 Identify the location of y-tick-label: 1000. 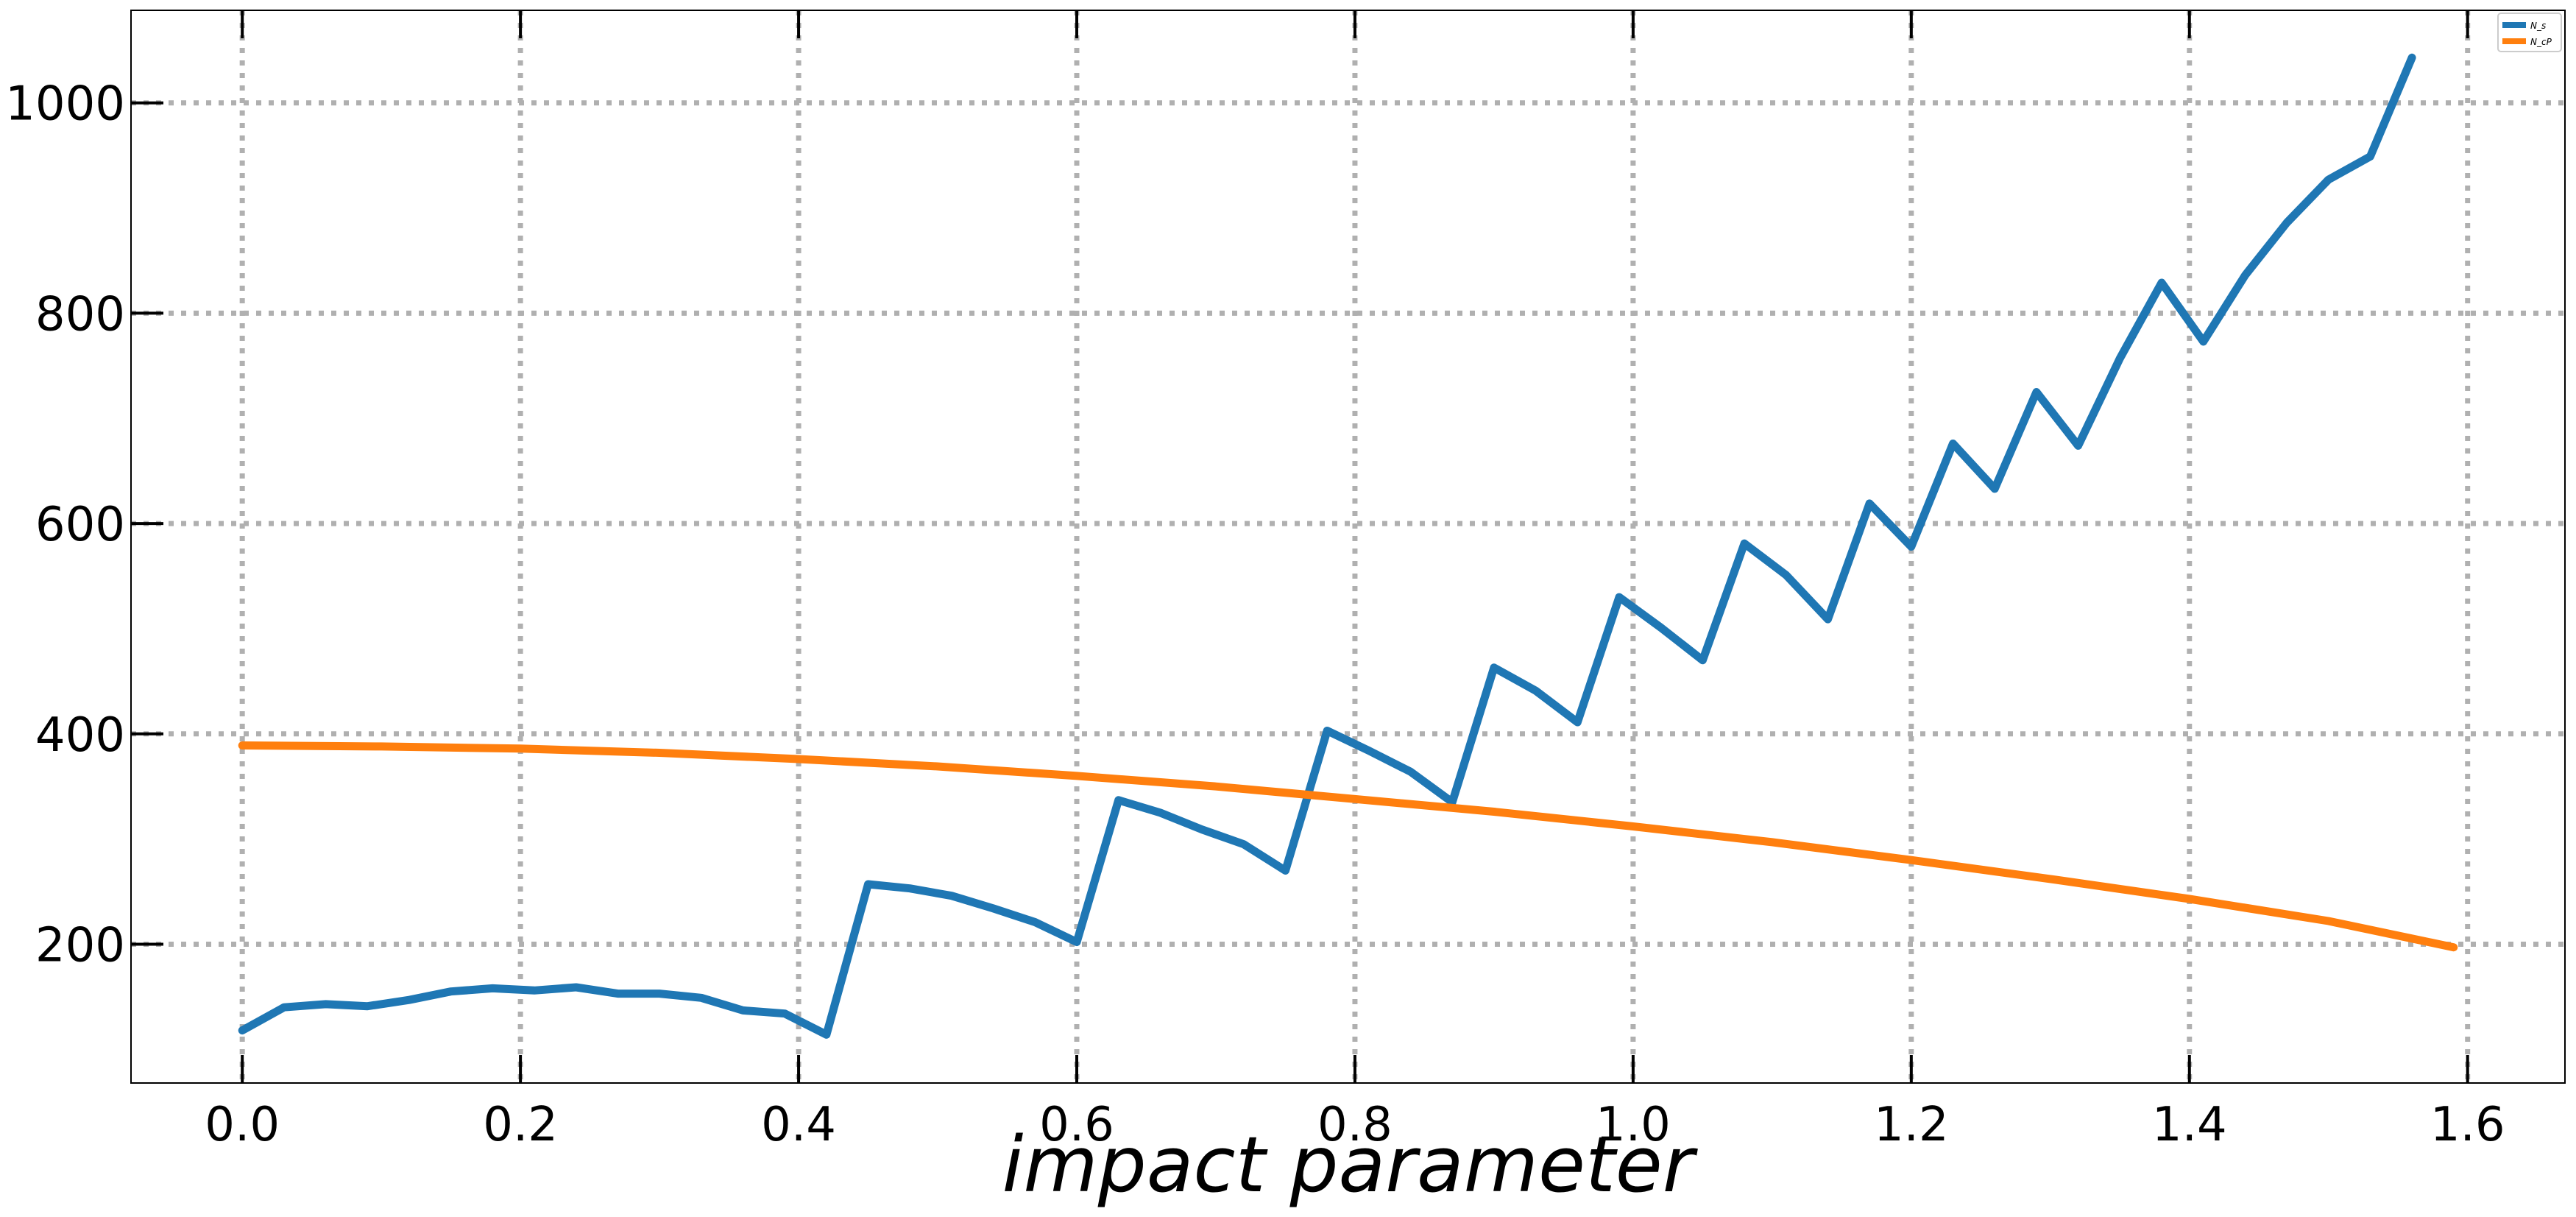
(65, 104).